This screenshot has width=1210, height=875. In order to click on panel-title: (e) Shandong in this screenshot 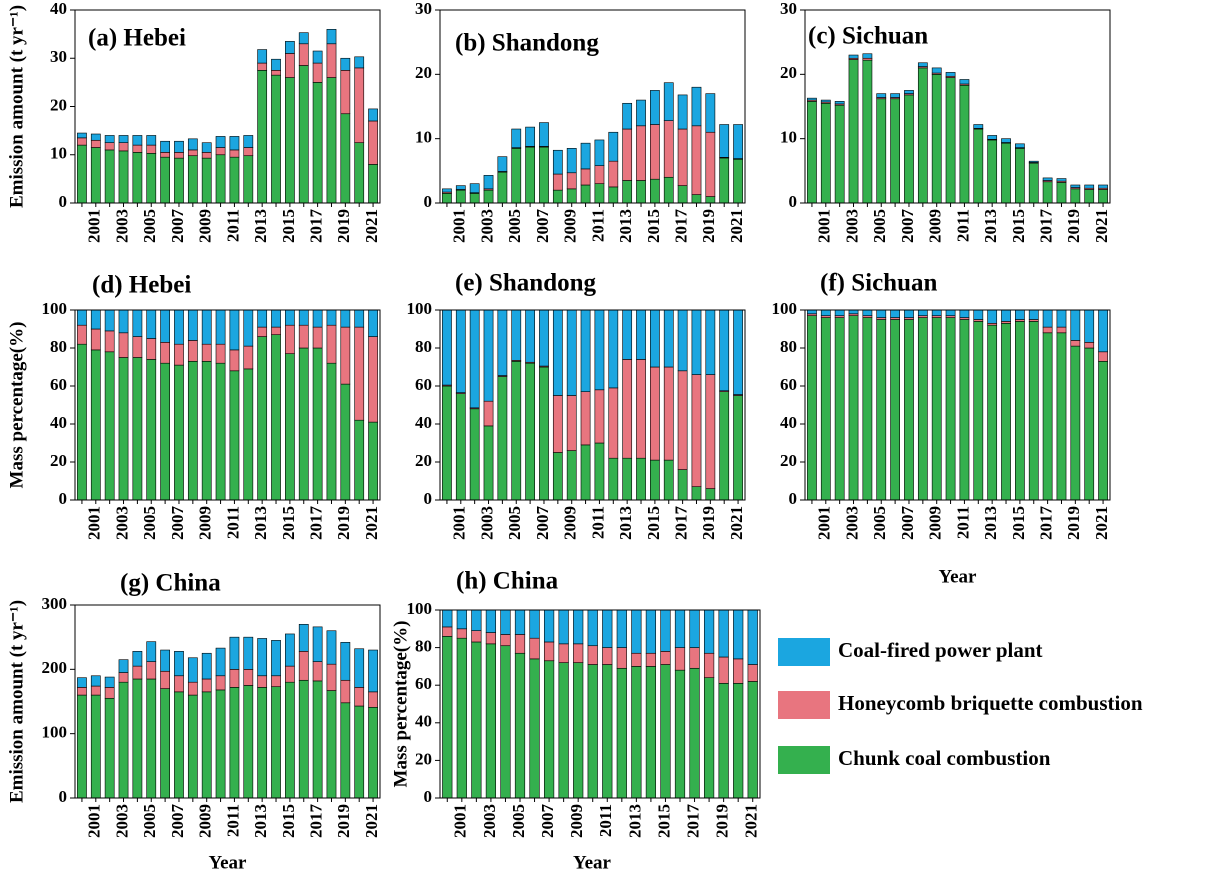, I will do `click(526, 283)`.